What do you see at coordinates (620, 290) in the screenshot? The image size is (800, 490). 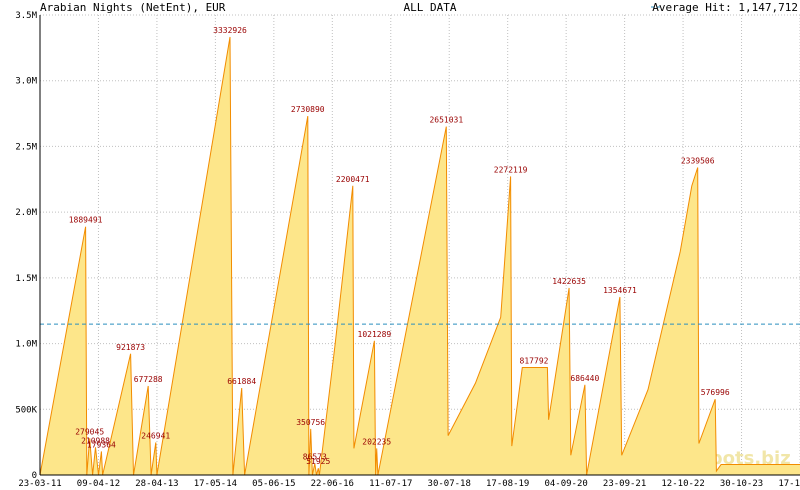 I see `peak-label: 1354671` at bounding box center [620, 290].